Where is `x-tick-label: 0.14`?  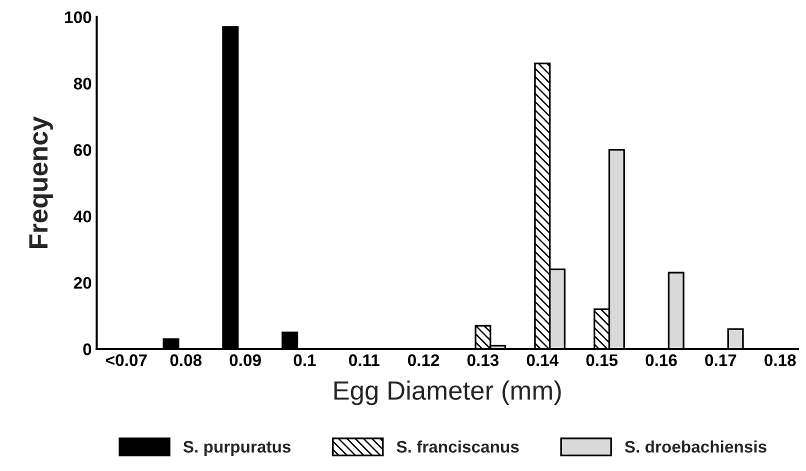
x-tick-label: 0.14 is located at coordinates (542, 360).